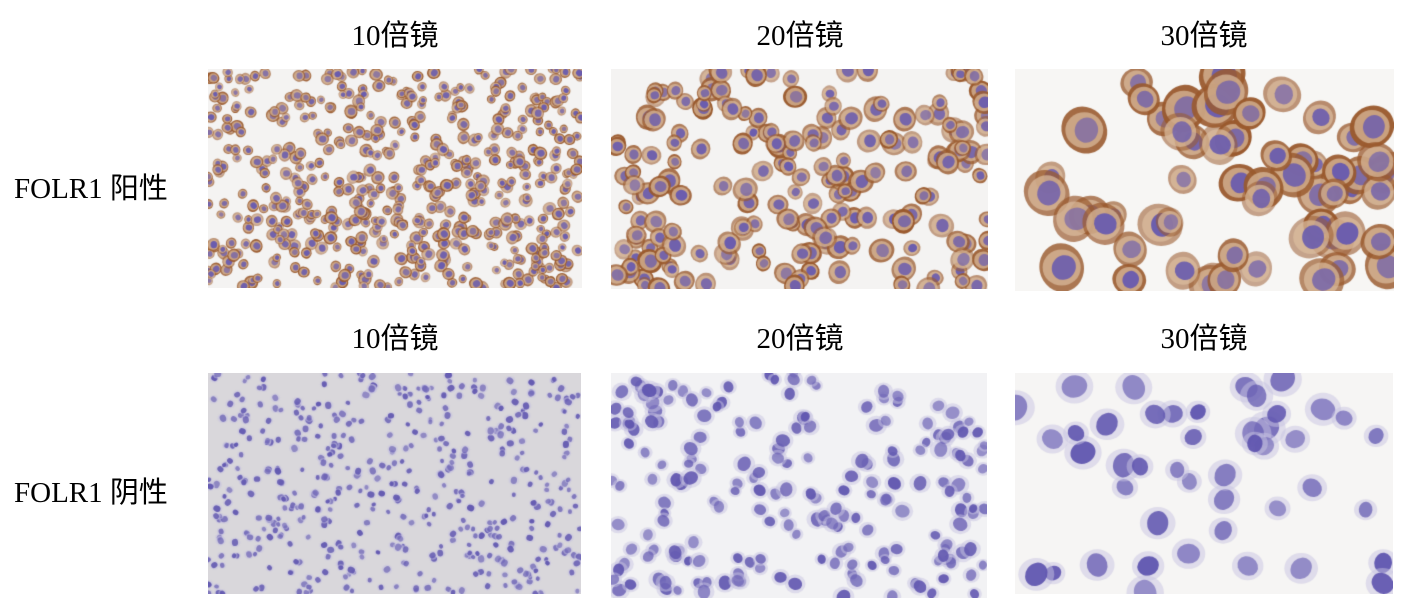  What do you see at coordinates (395, 36) in the screenshot?
I see `header-row1-10x: 10倍镜` at bounding box center [395, 36].